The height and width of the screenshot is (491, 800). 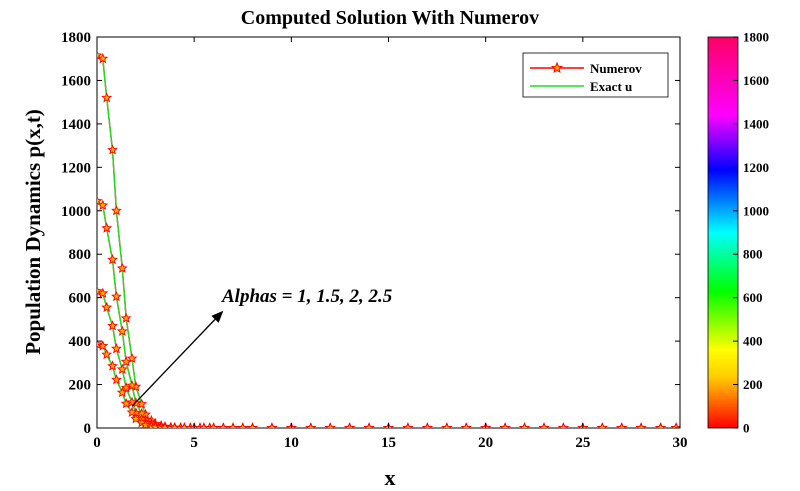 I want to click on y-tick-label: 800, so click(x=80, y=255).